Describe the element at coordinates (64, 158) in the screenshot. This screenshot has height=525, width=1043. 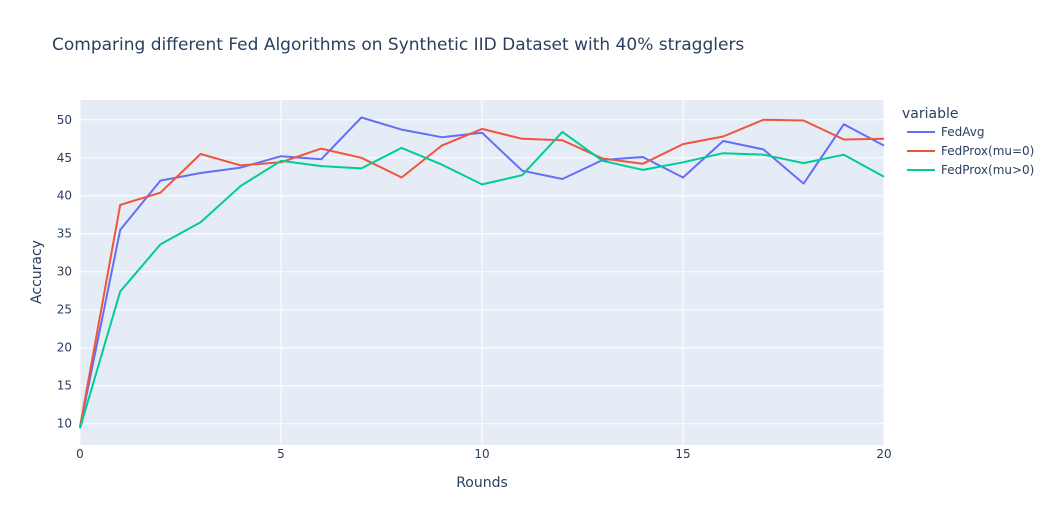
I see `y-tick-label: 45` at that location.